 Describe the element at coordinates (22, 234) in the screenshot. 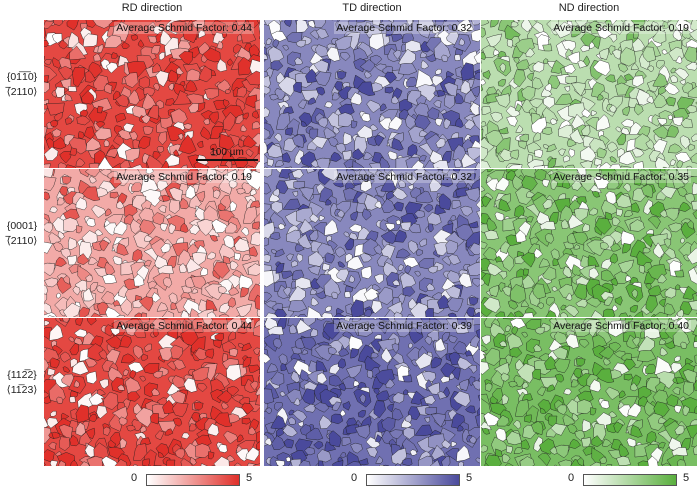

I see `row-label-2: {0001} ⟨̅2110⟩` at that location.